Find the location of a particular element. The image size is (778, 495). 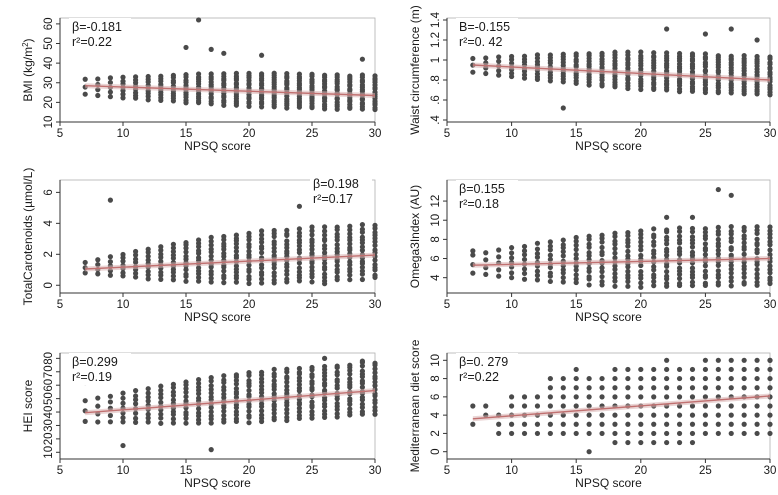

waist-x-axis-title: NPSQ score is located at coordinates (608, 146).